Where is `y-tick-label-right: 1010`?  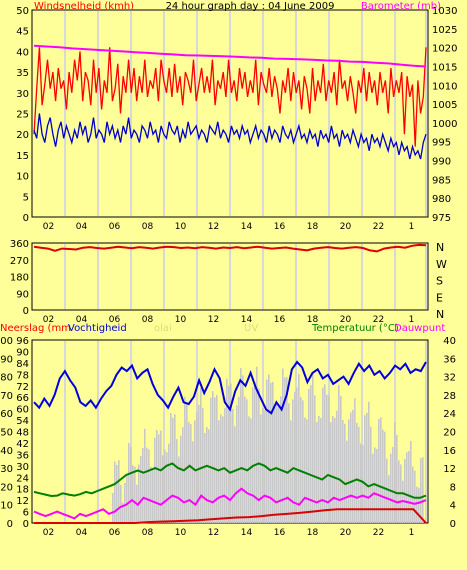 y-tick-label-right: 1010 is located at coordinates (444, 86).